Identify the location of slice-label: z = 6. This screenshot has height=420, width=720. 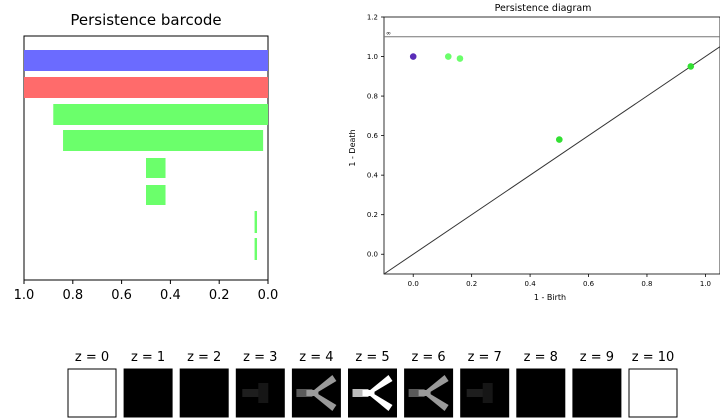
(428, 357).